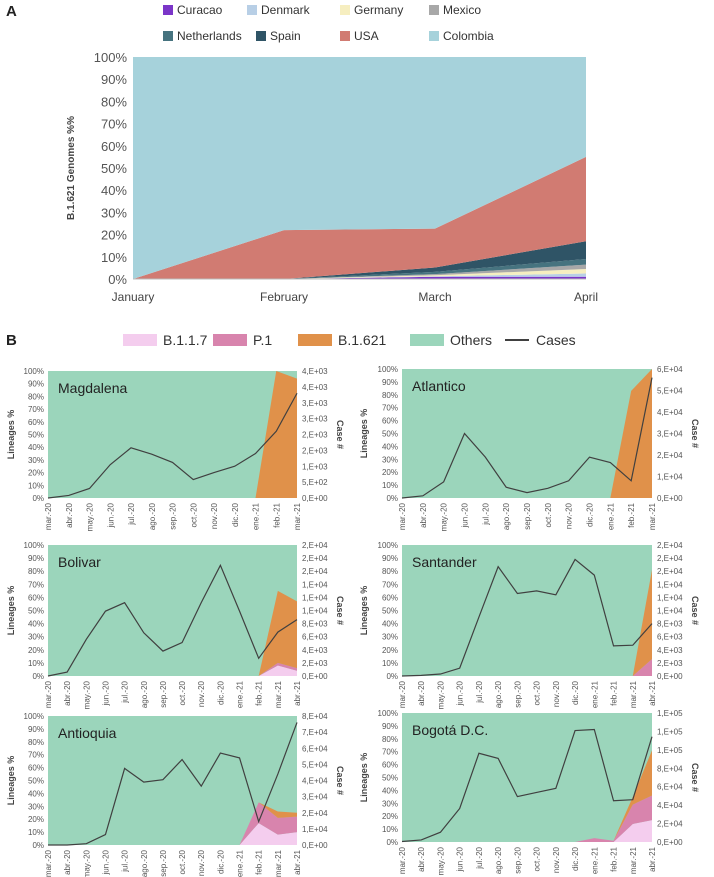 The width and height of the screenshot is (714, 877). What do you see at coordinates (209, 36) in the screenshot?
I see `legend-label-netherlands: Netherlands` at bounding box center [209, 36].